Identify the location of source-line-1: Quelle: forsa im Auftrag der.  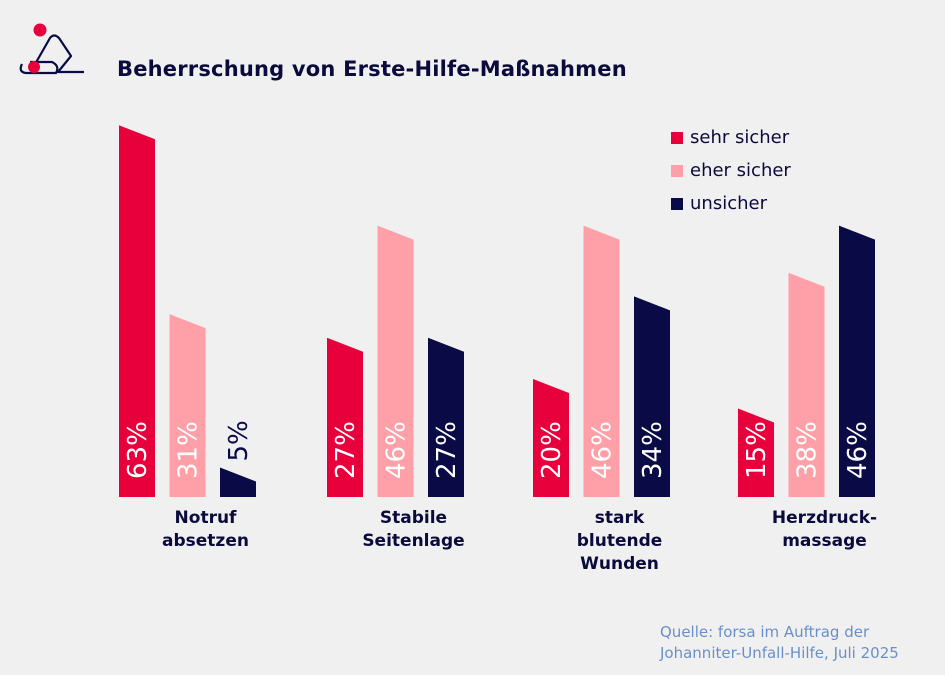
(765, 632).